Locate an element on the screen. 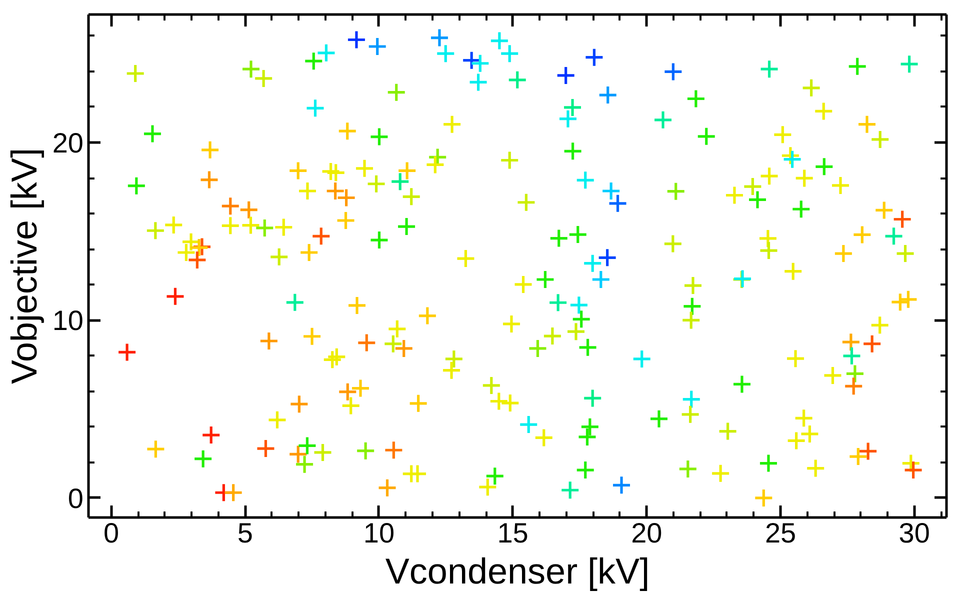 The height and width of the screenshot is (594, 958). y-axis-title: Vobjective [kV] is located at coordinates (23, 266).